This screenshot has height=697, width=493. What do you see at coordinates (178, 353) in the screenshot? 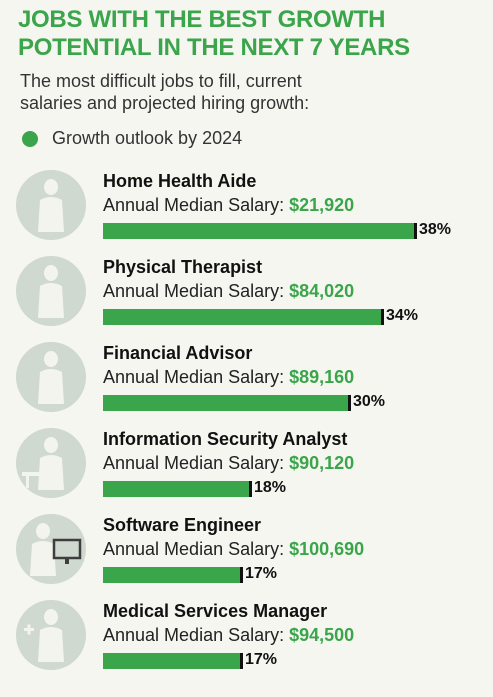
I see `category-label: Financial Advisor` at bounding box center [178, 353].